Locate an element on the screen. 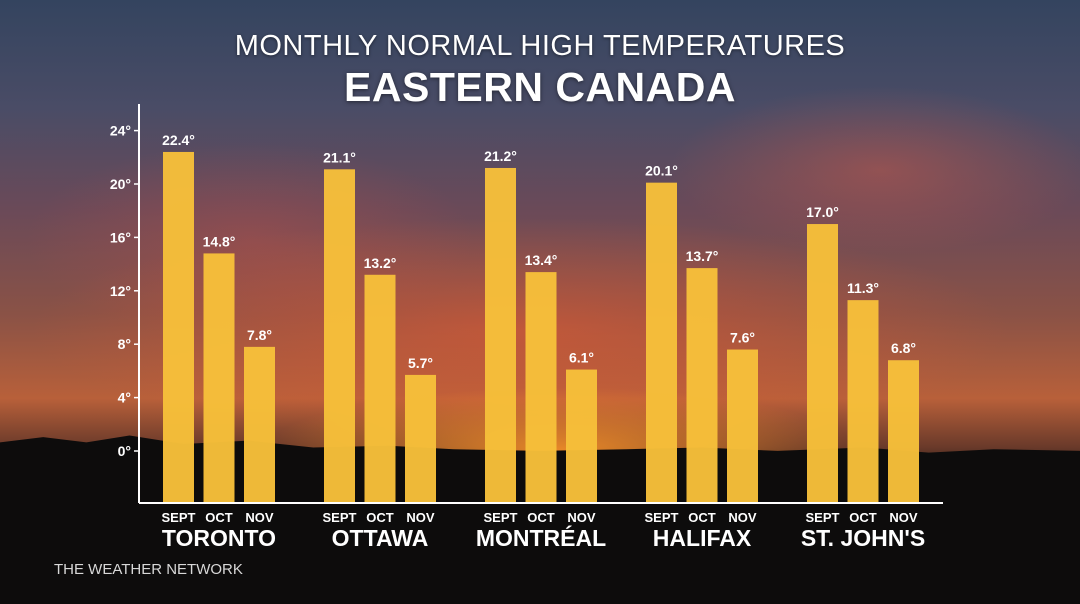 This screenshot has width=1080, height=604. city-label: MONTRÉAL is located at coordinates (541, 537).